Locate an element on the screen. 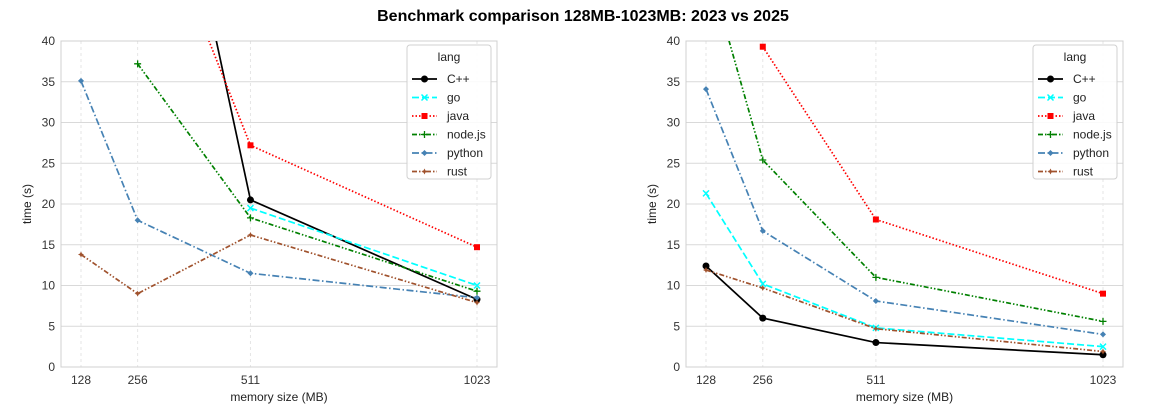  legend-label: go is located at coordinates (454, 98).